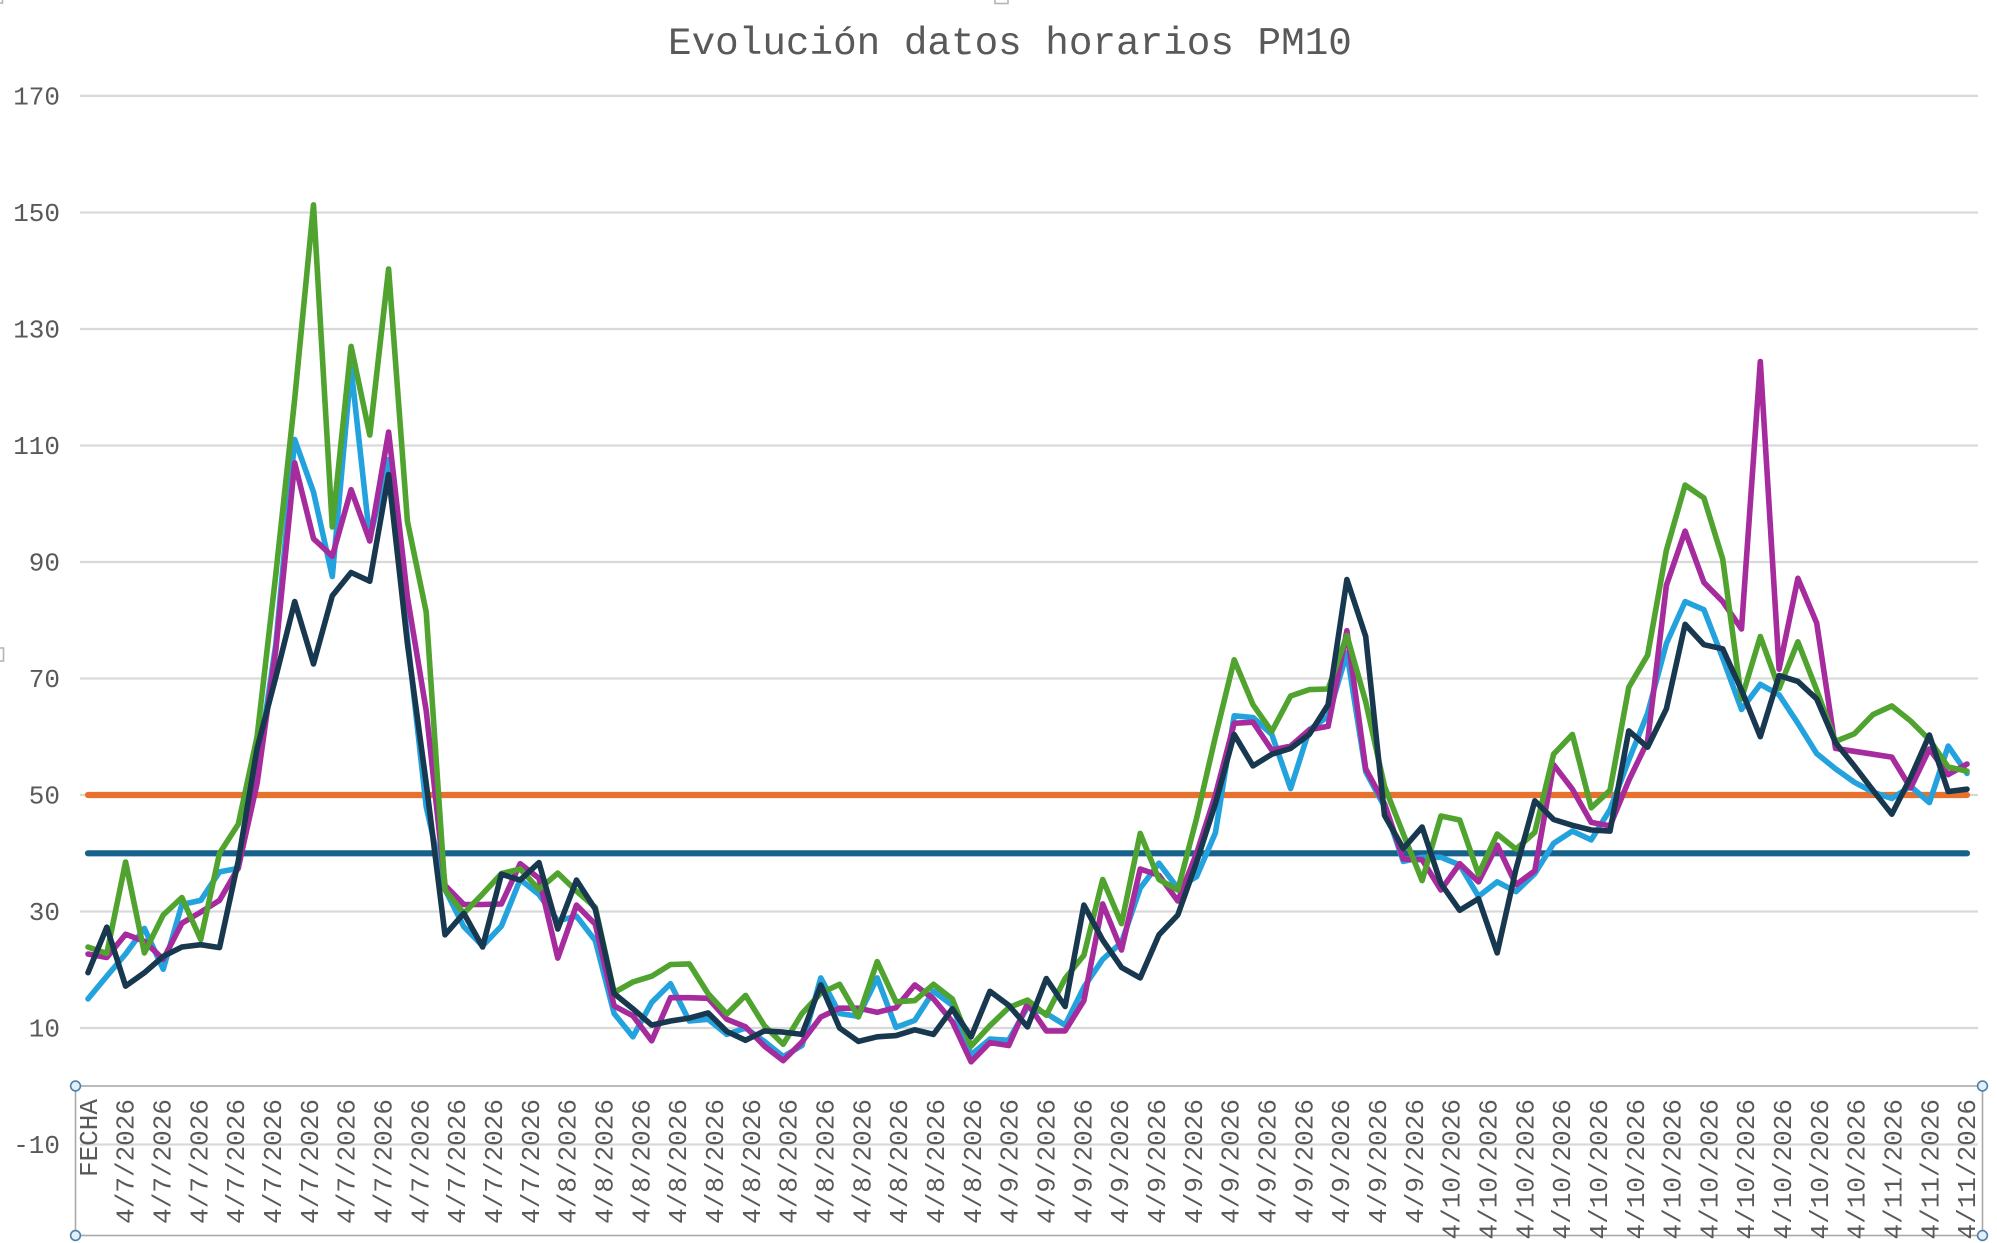 This screenshot has width=1997, height=1243. I want to click on svg-text: 130, so click(36, 331).